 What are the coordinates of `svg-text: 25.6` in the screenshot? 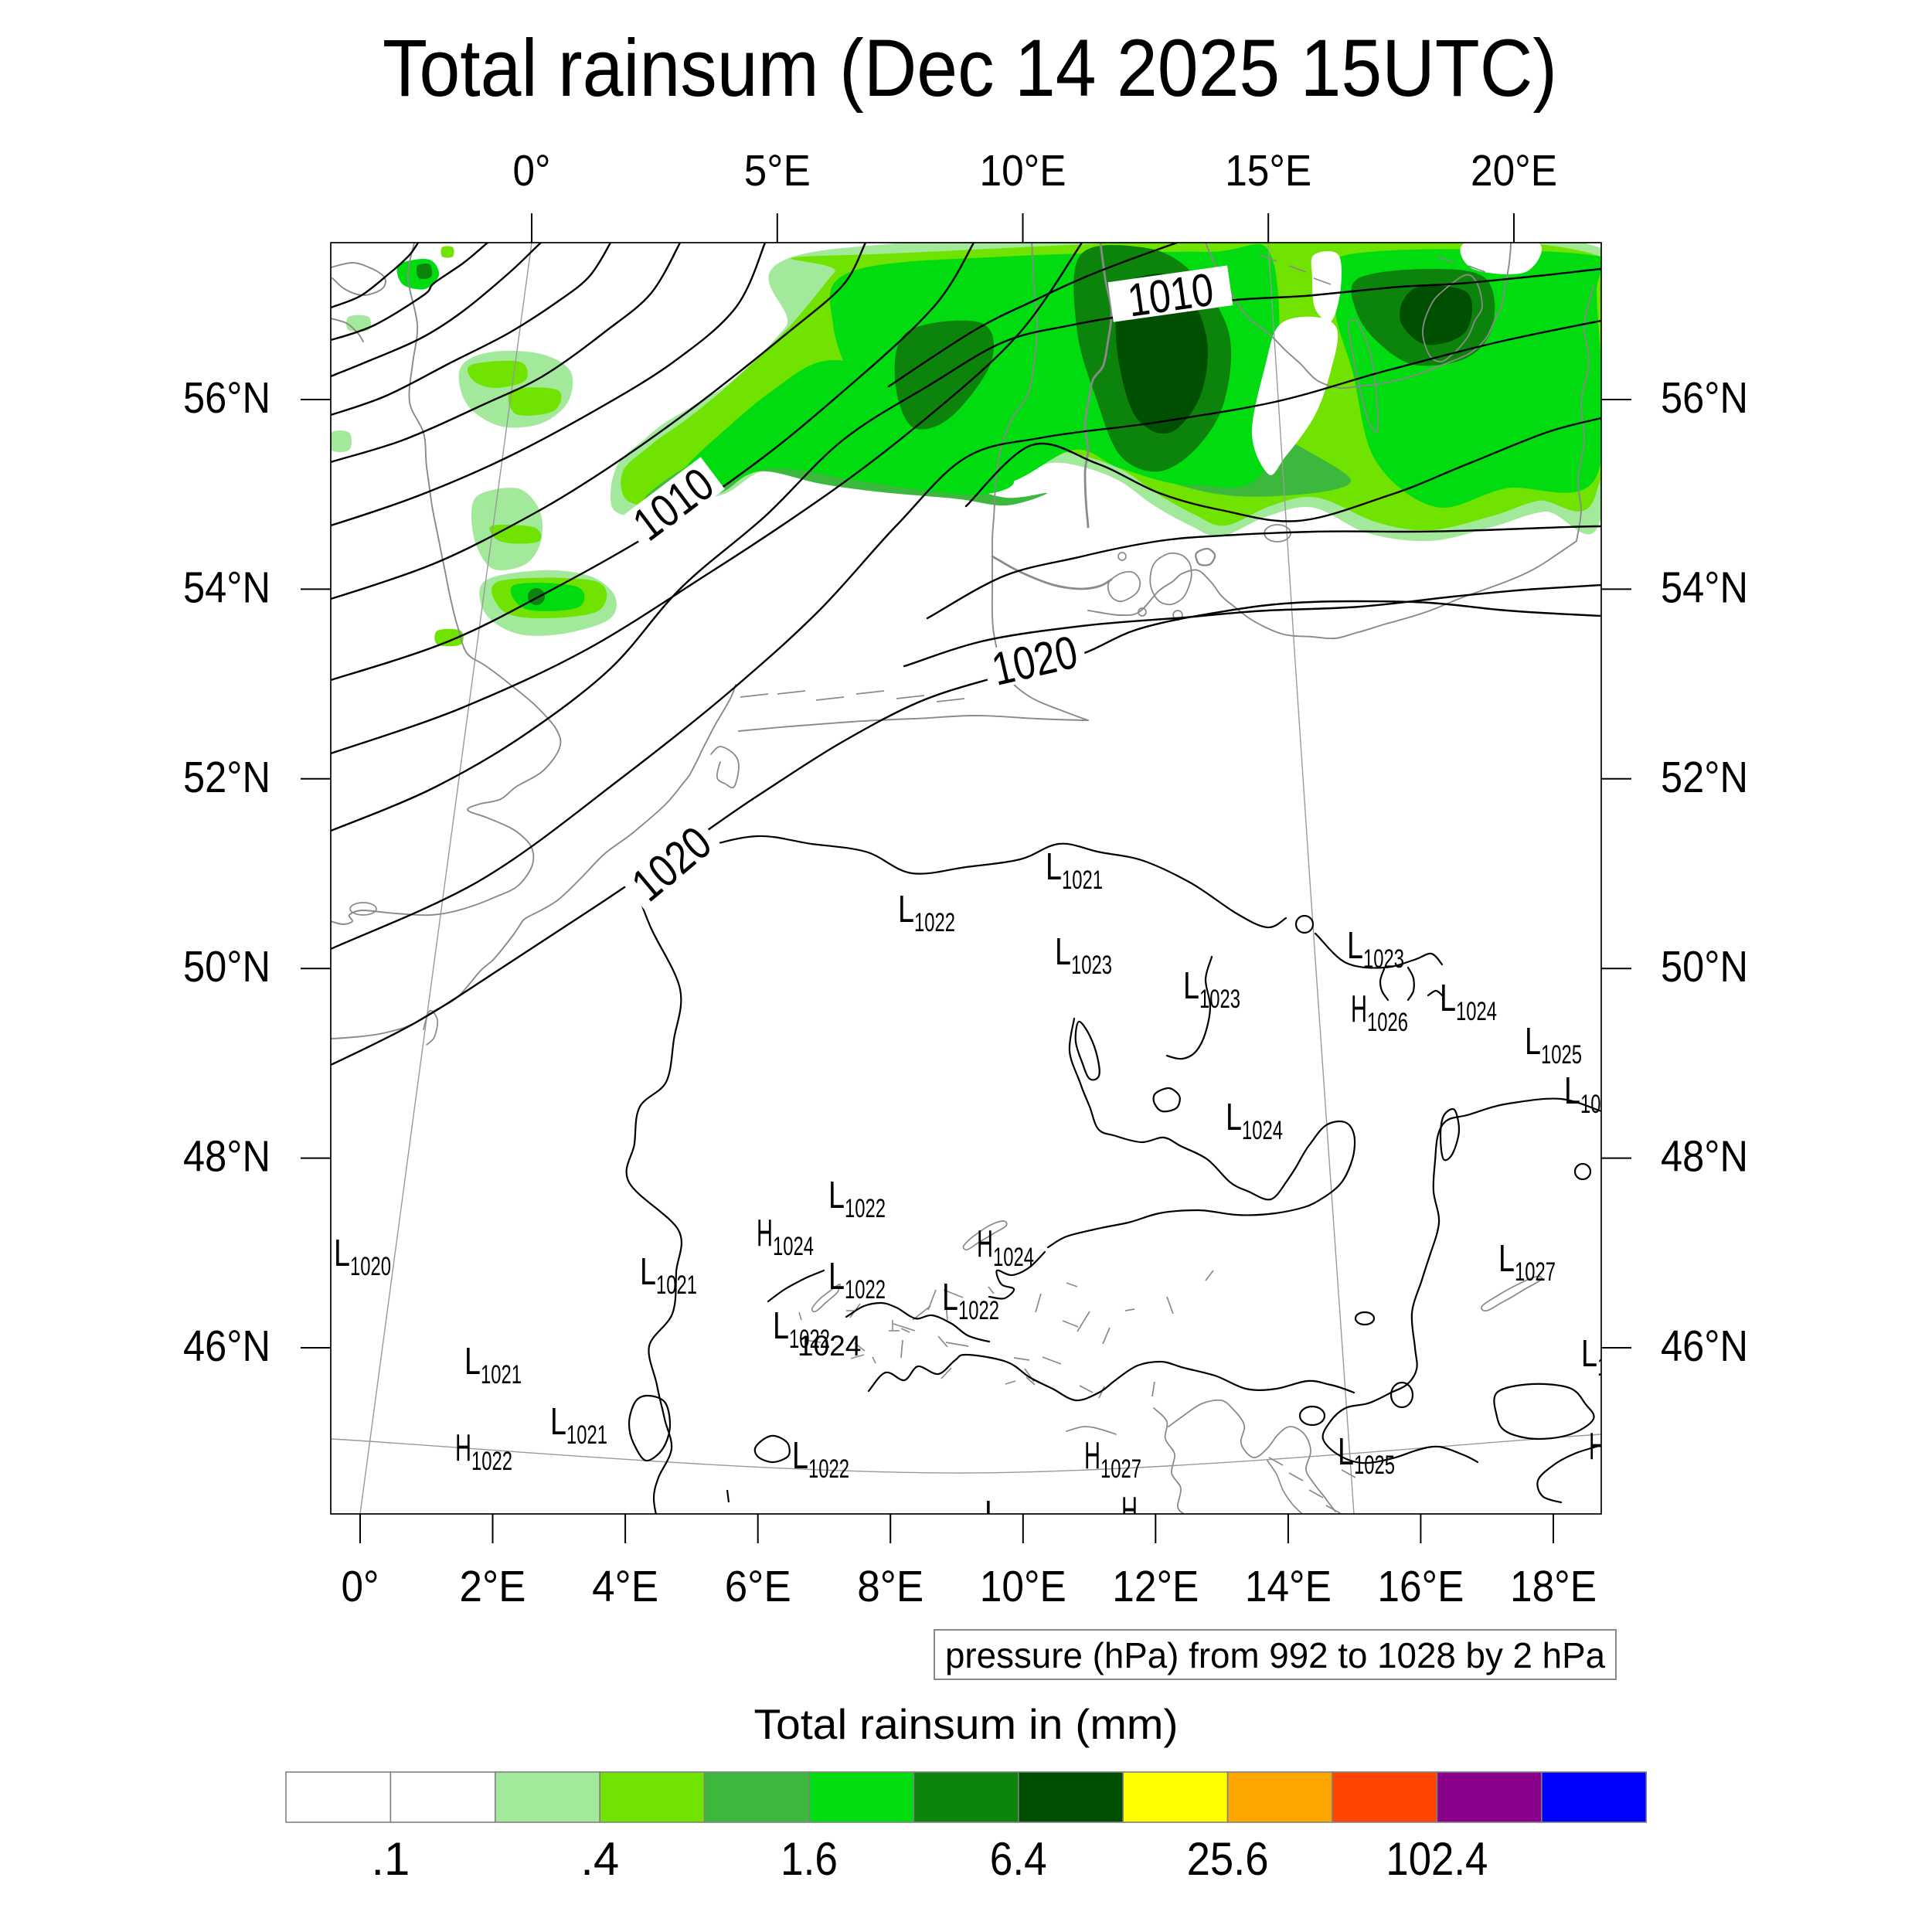 It's located at (1228, 1859).